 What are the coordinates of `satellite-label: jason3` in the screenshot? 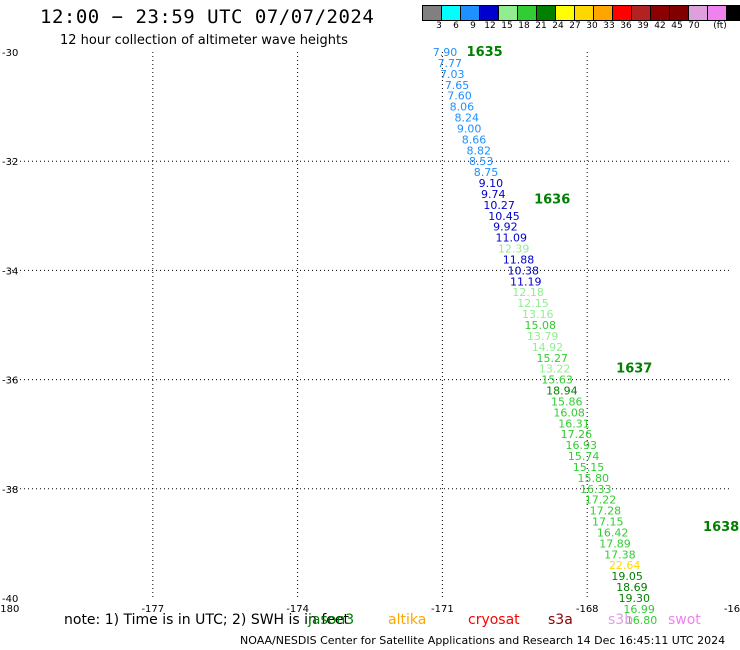 It's located at (331, 620).